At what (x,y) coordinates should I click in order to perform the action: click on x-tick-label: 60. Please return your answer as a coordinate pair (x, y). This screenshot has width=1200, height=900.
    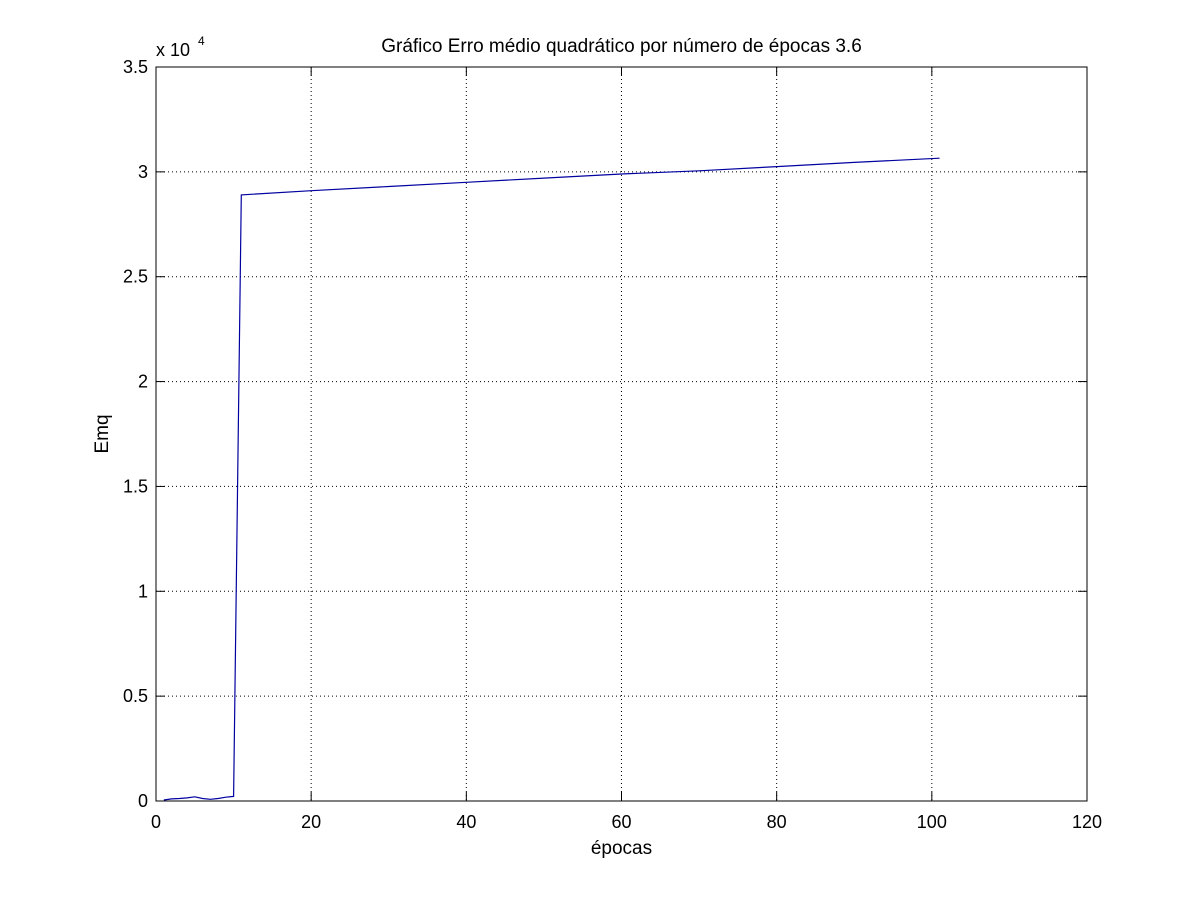
    Looking at the image, I should click on (621, 822).